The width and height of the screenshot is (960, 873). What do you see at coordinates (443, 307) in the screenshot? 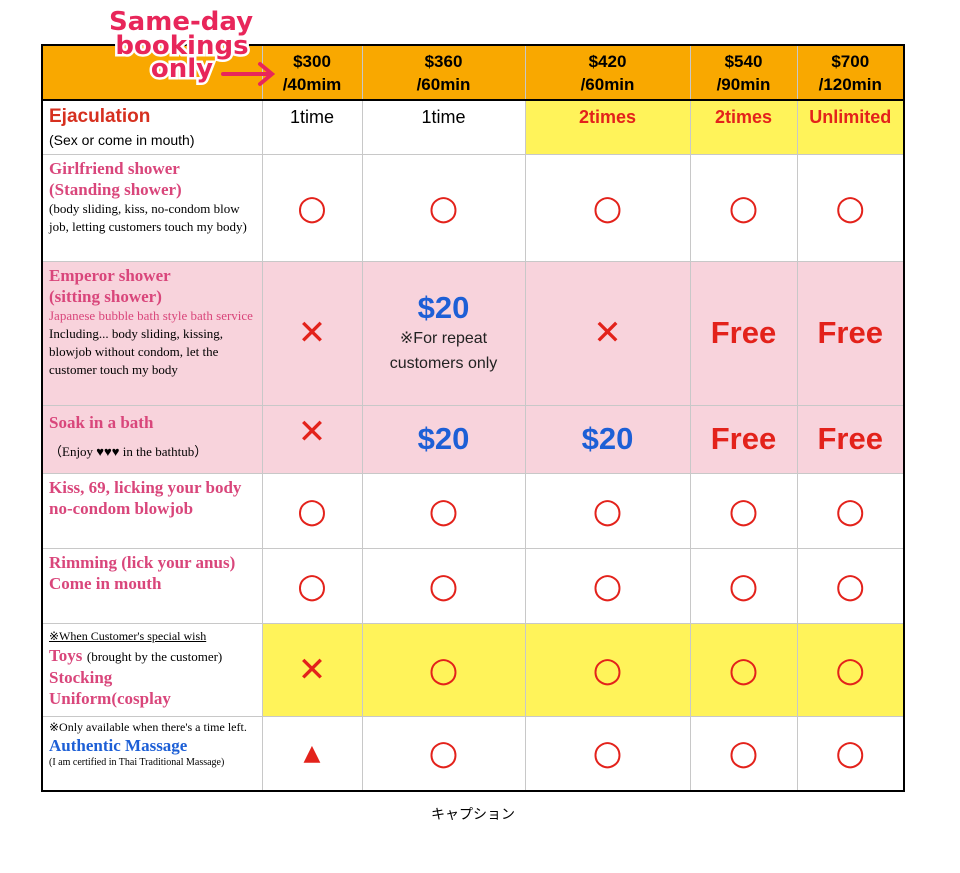
I see `price: $20` at bounding box center [443, 307].